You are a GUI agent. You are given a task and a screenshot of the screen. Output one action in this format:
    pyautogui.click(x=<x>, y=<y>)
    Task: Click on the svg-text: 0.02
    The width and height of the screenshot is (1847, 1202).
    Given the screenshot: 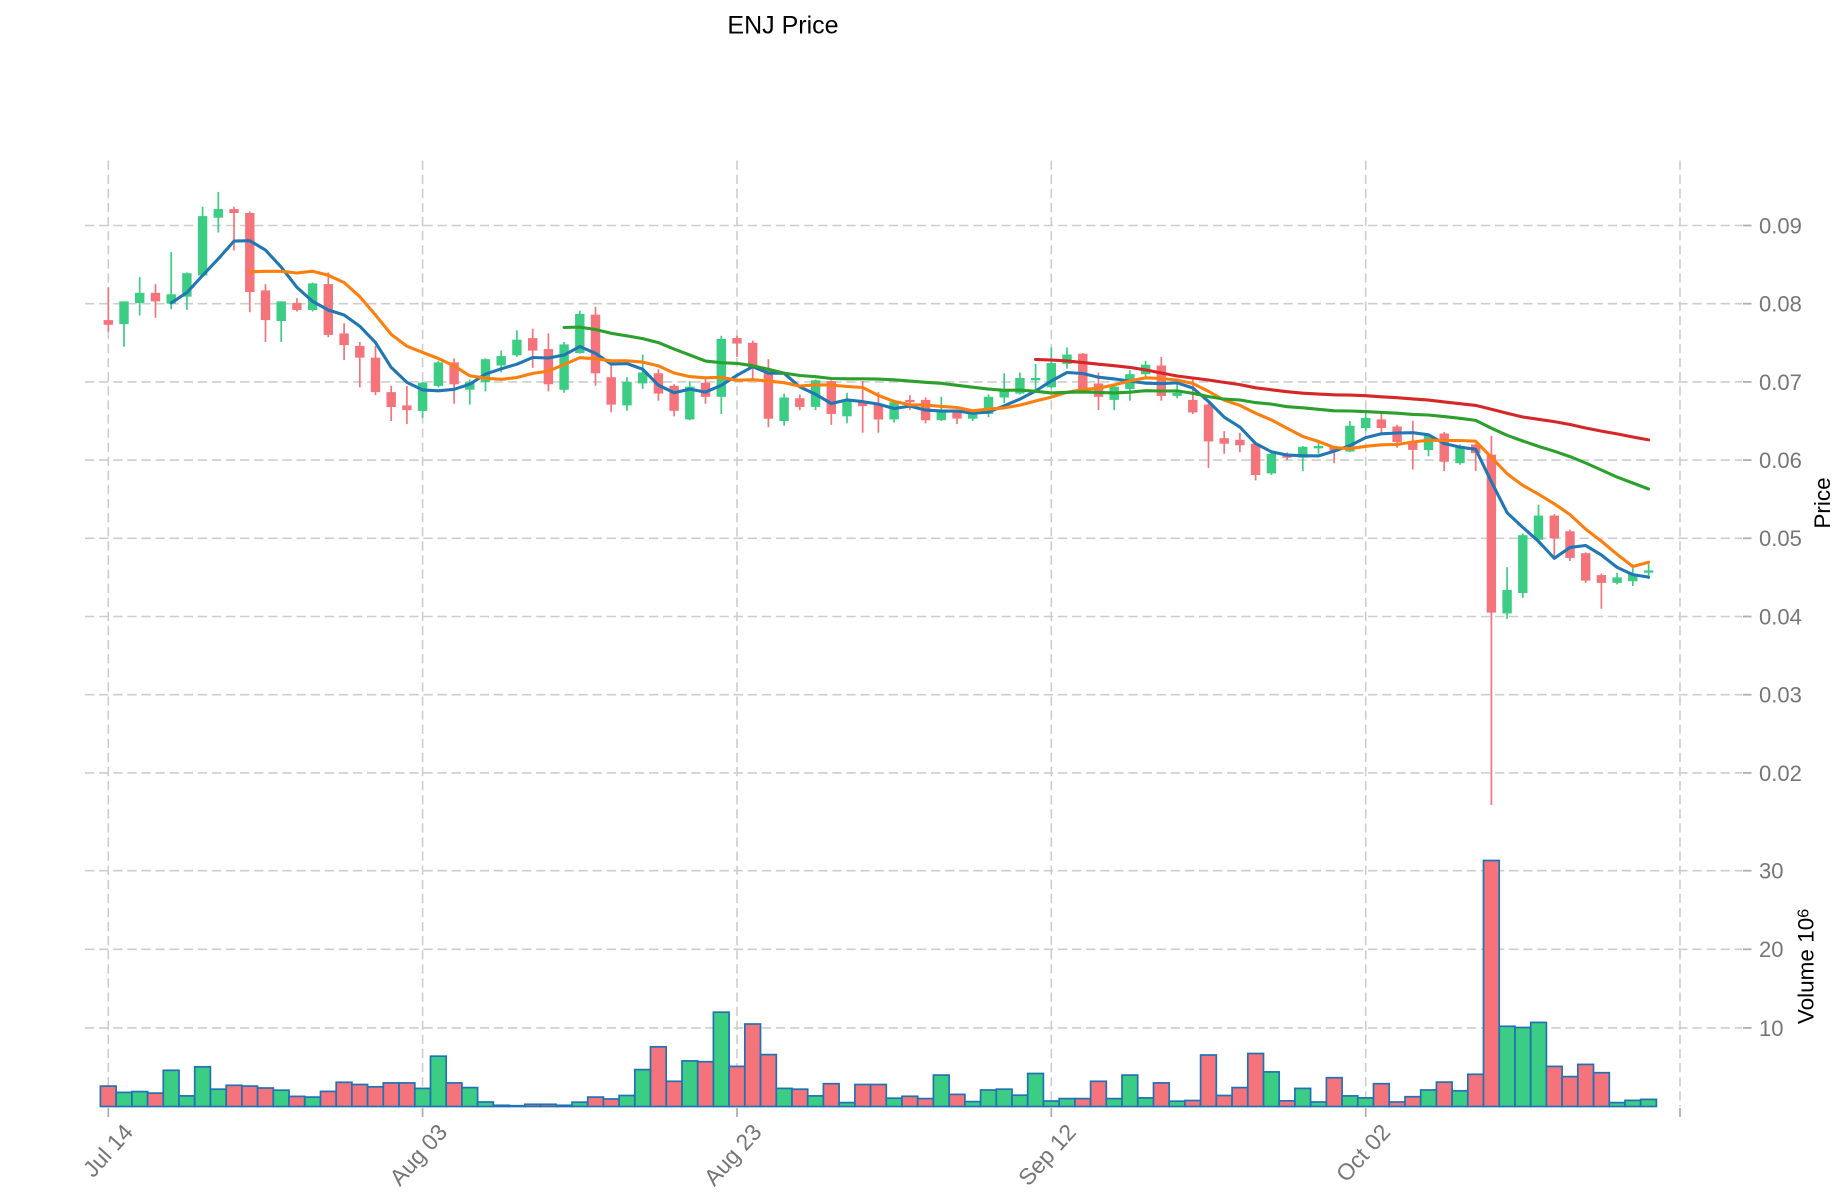 What is the action you would take?
    pyautogui.click(x=1780, y=773)
    